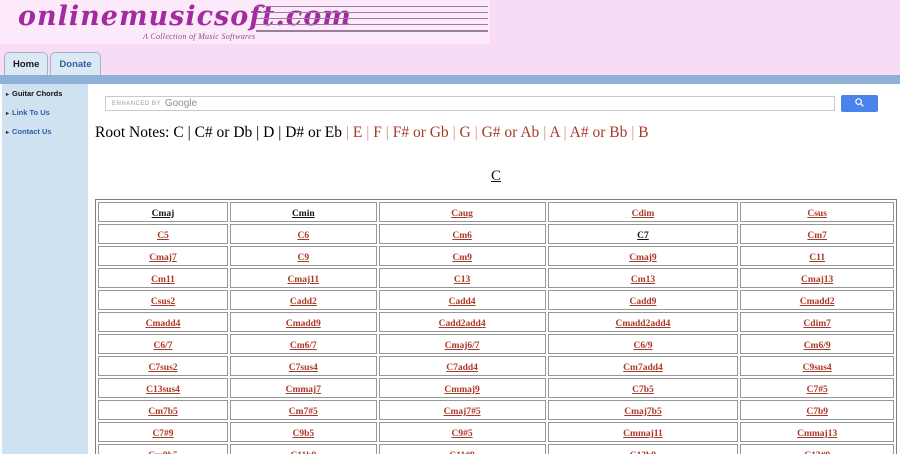  Describe the element at coordinates (462, 449) in the screenshot. I see `chord-cell: C11#9` at that location.